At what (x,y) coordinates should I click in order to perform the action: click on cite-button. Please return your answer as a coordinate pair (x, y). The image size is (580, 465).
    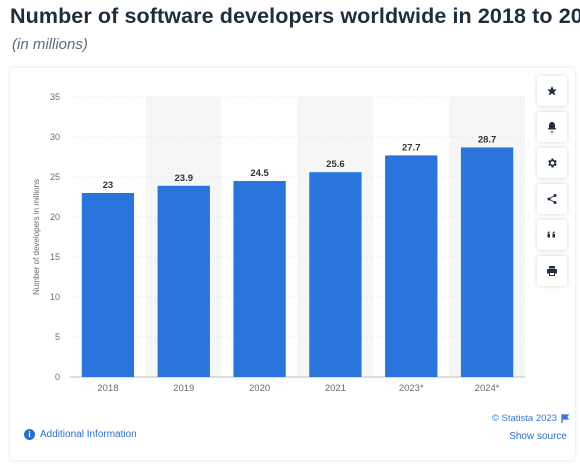
    Looking at the image, I should click on (552, 235).